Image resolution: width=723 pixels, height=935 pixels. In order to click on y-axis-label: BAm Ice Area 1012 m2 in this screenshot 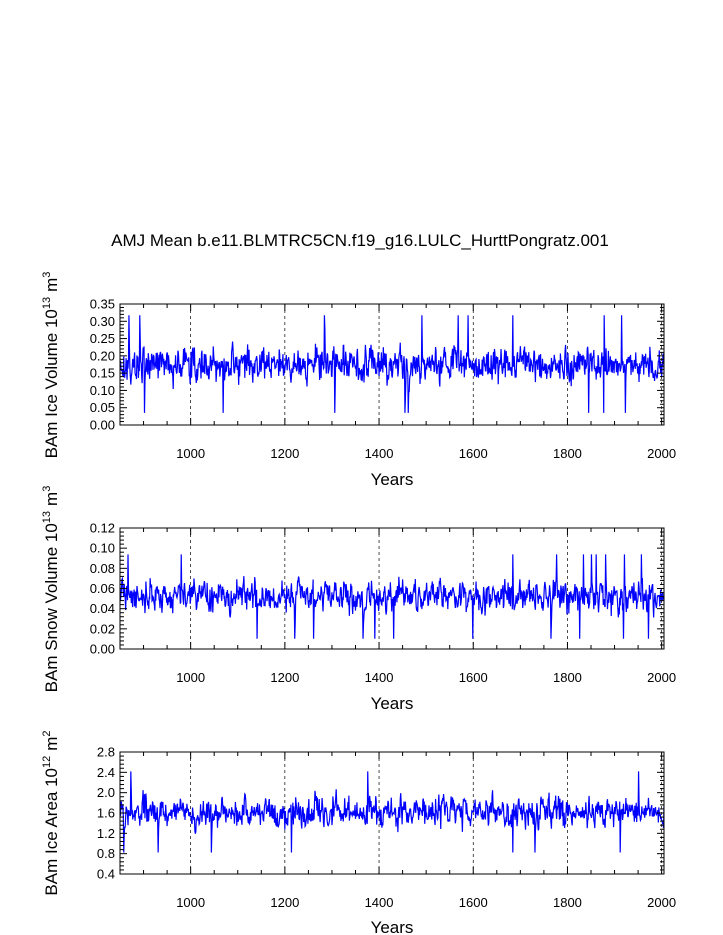, I will do `click(51, 812)`.